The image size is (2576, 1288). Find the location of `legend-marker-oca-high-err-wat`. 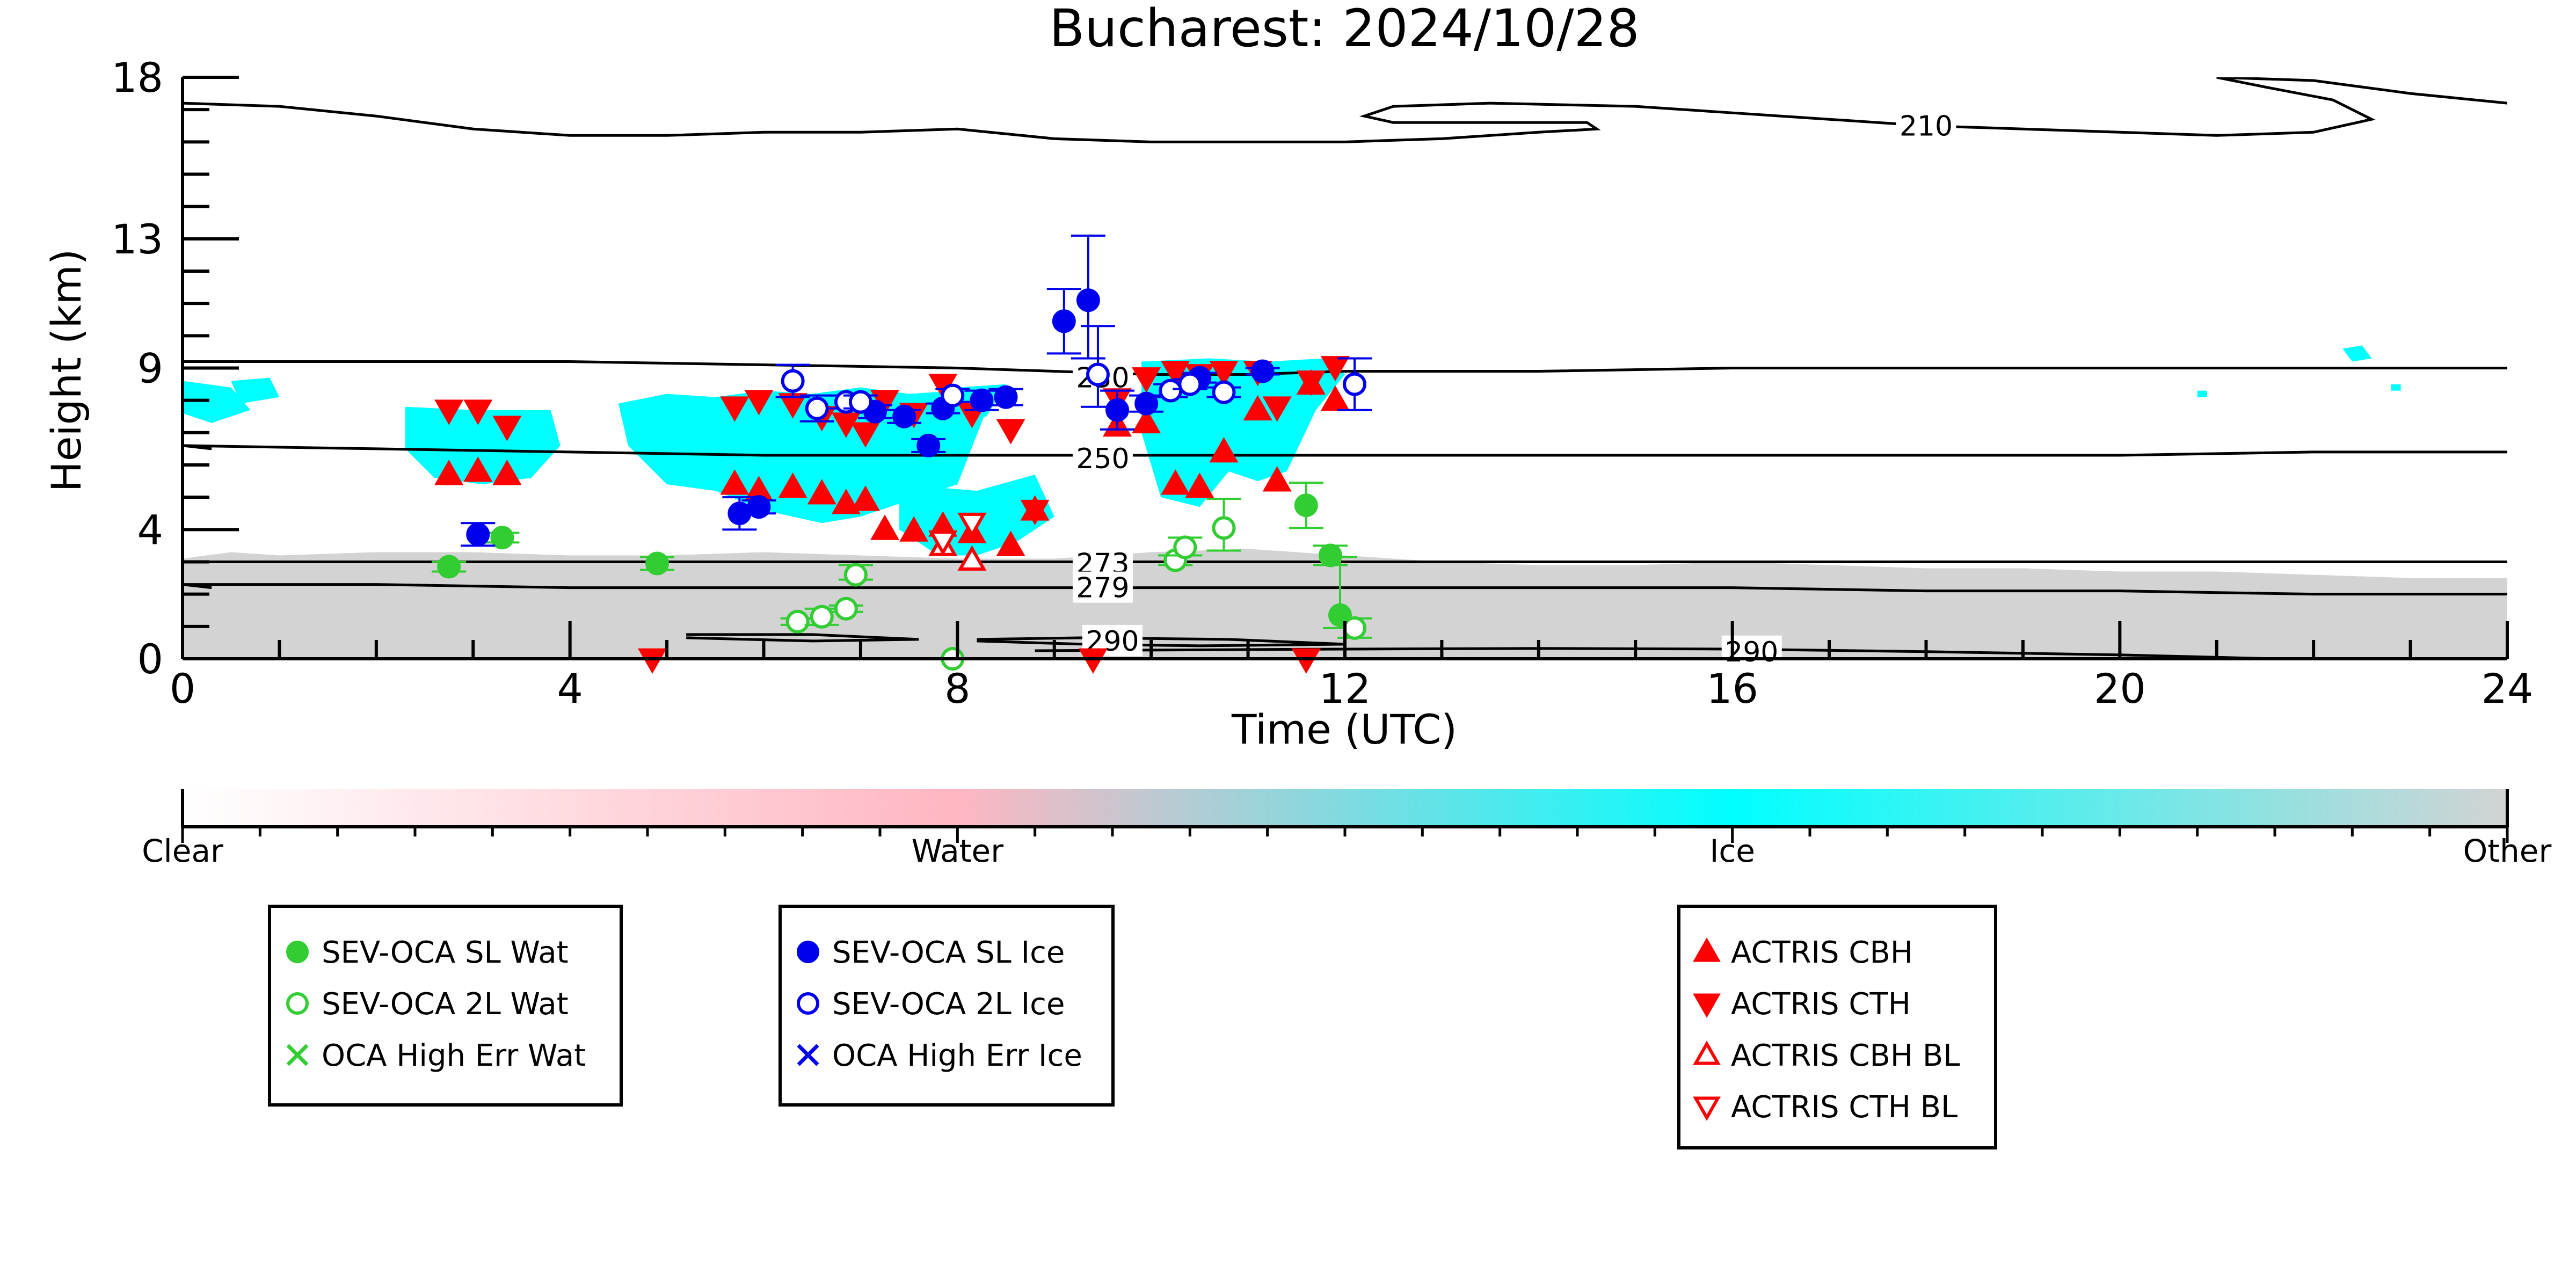

legend-marker-oca-high-err-wat is located at coordinates (297, 1055).